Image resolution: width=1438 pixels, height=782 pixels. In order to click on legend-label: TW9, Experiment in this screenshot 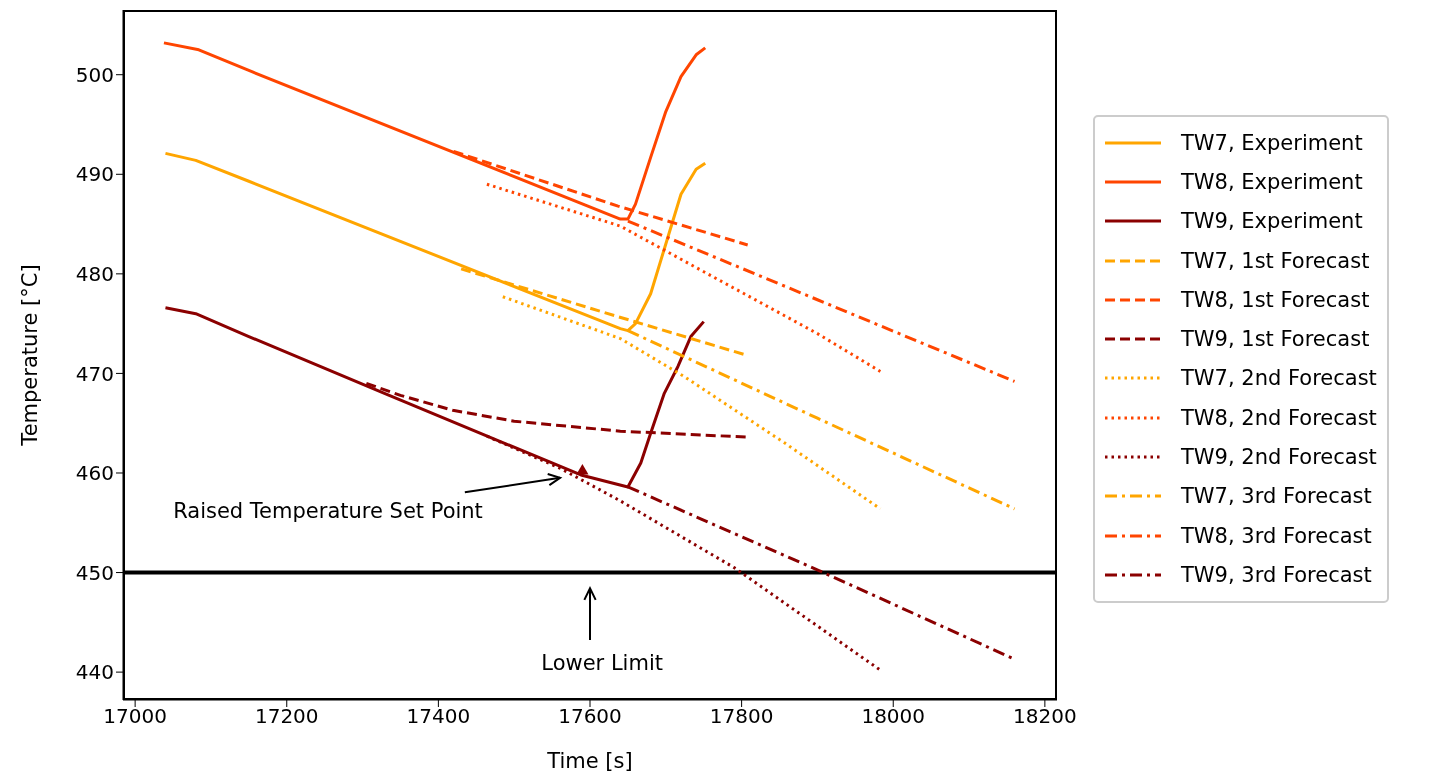, I will do `click(1272, 221)`.